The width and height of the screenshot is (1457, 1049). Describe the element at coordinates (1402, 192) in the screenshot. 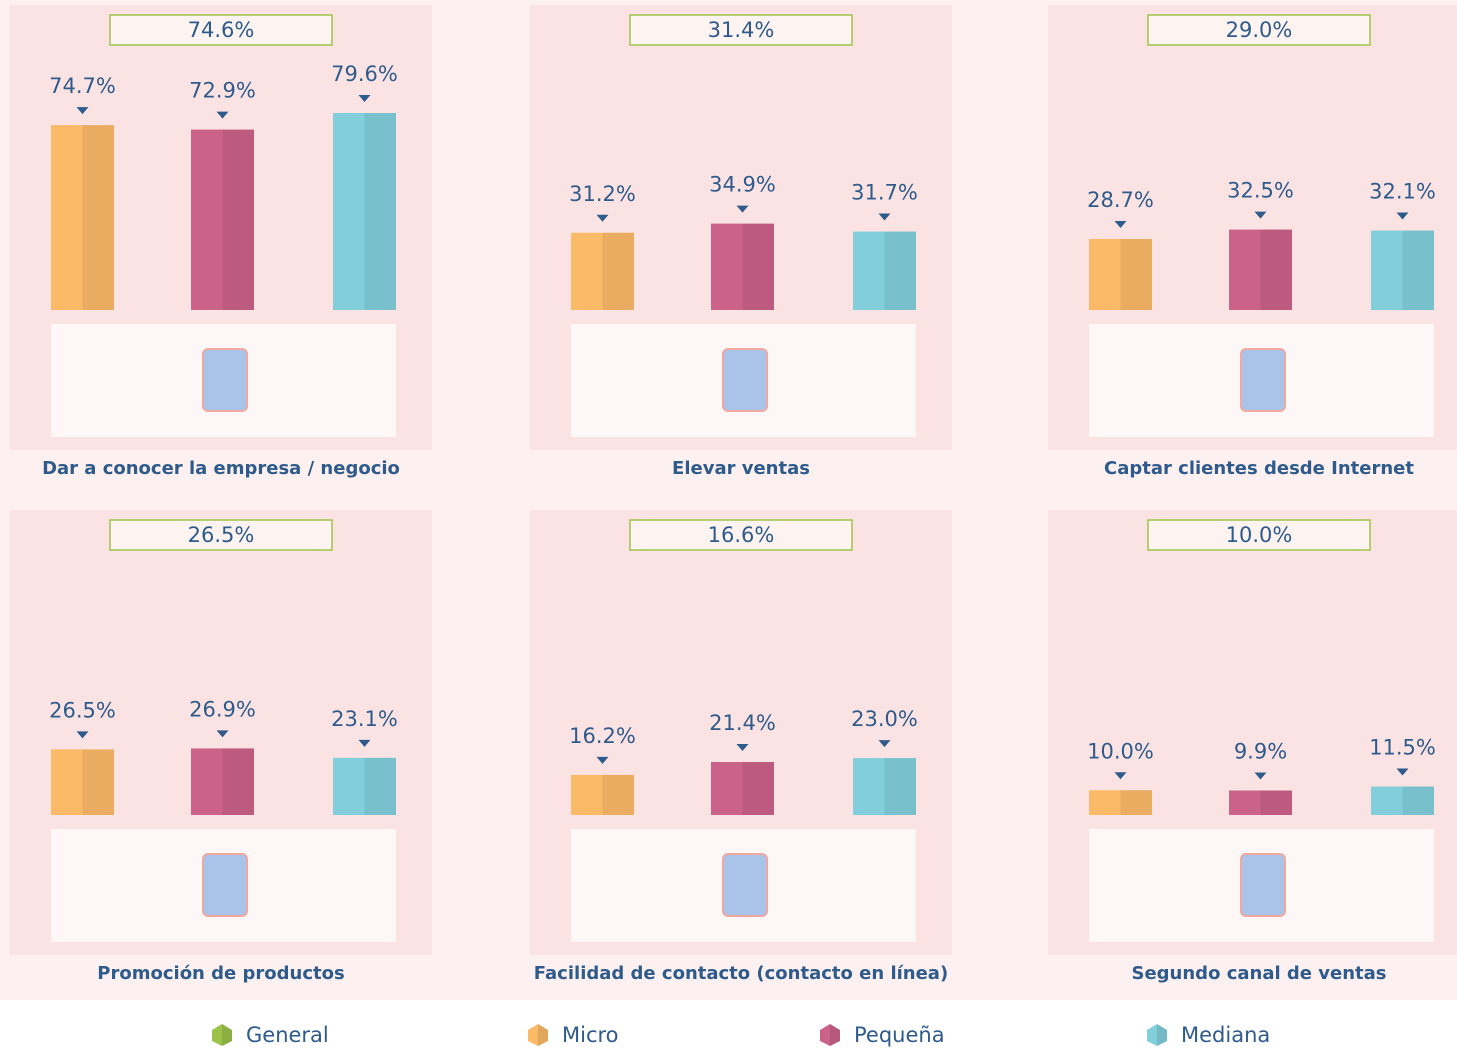

I see `bar-value-label: 32.1%` at that location.